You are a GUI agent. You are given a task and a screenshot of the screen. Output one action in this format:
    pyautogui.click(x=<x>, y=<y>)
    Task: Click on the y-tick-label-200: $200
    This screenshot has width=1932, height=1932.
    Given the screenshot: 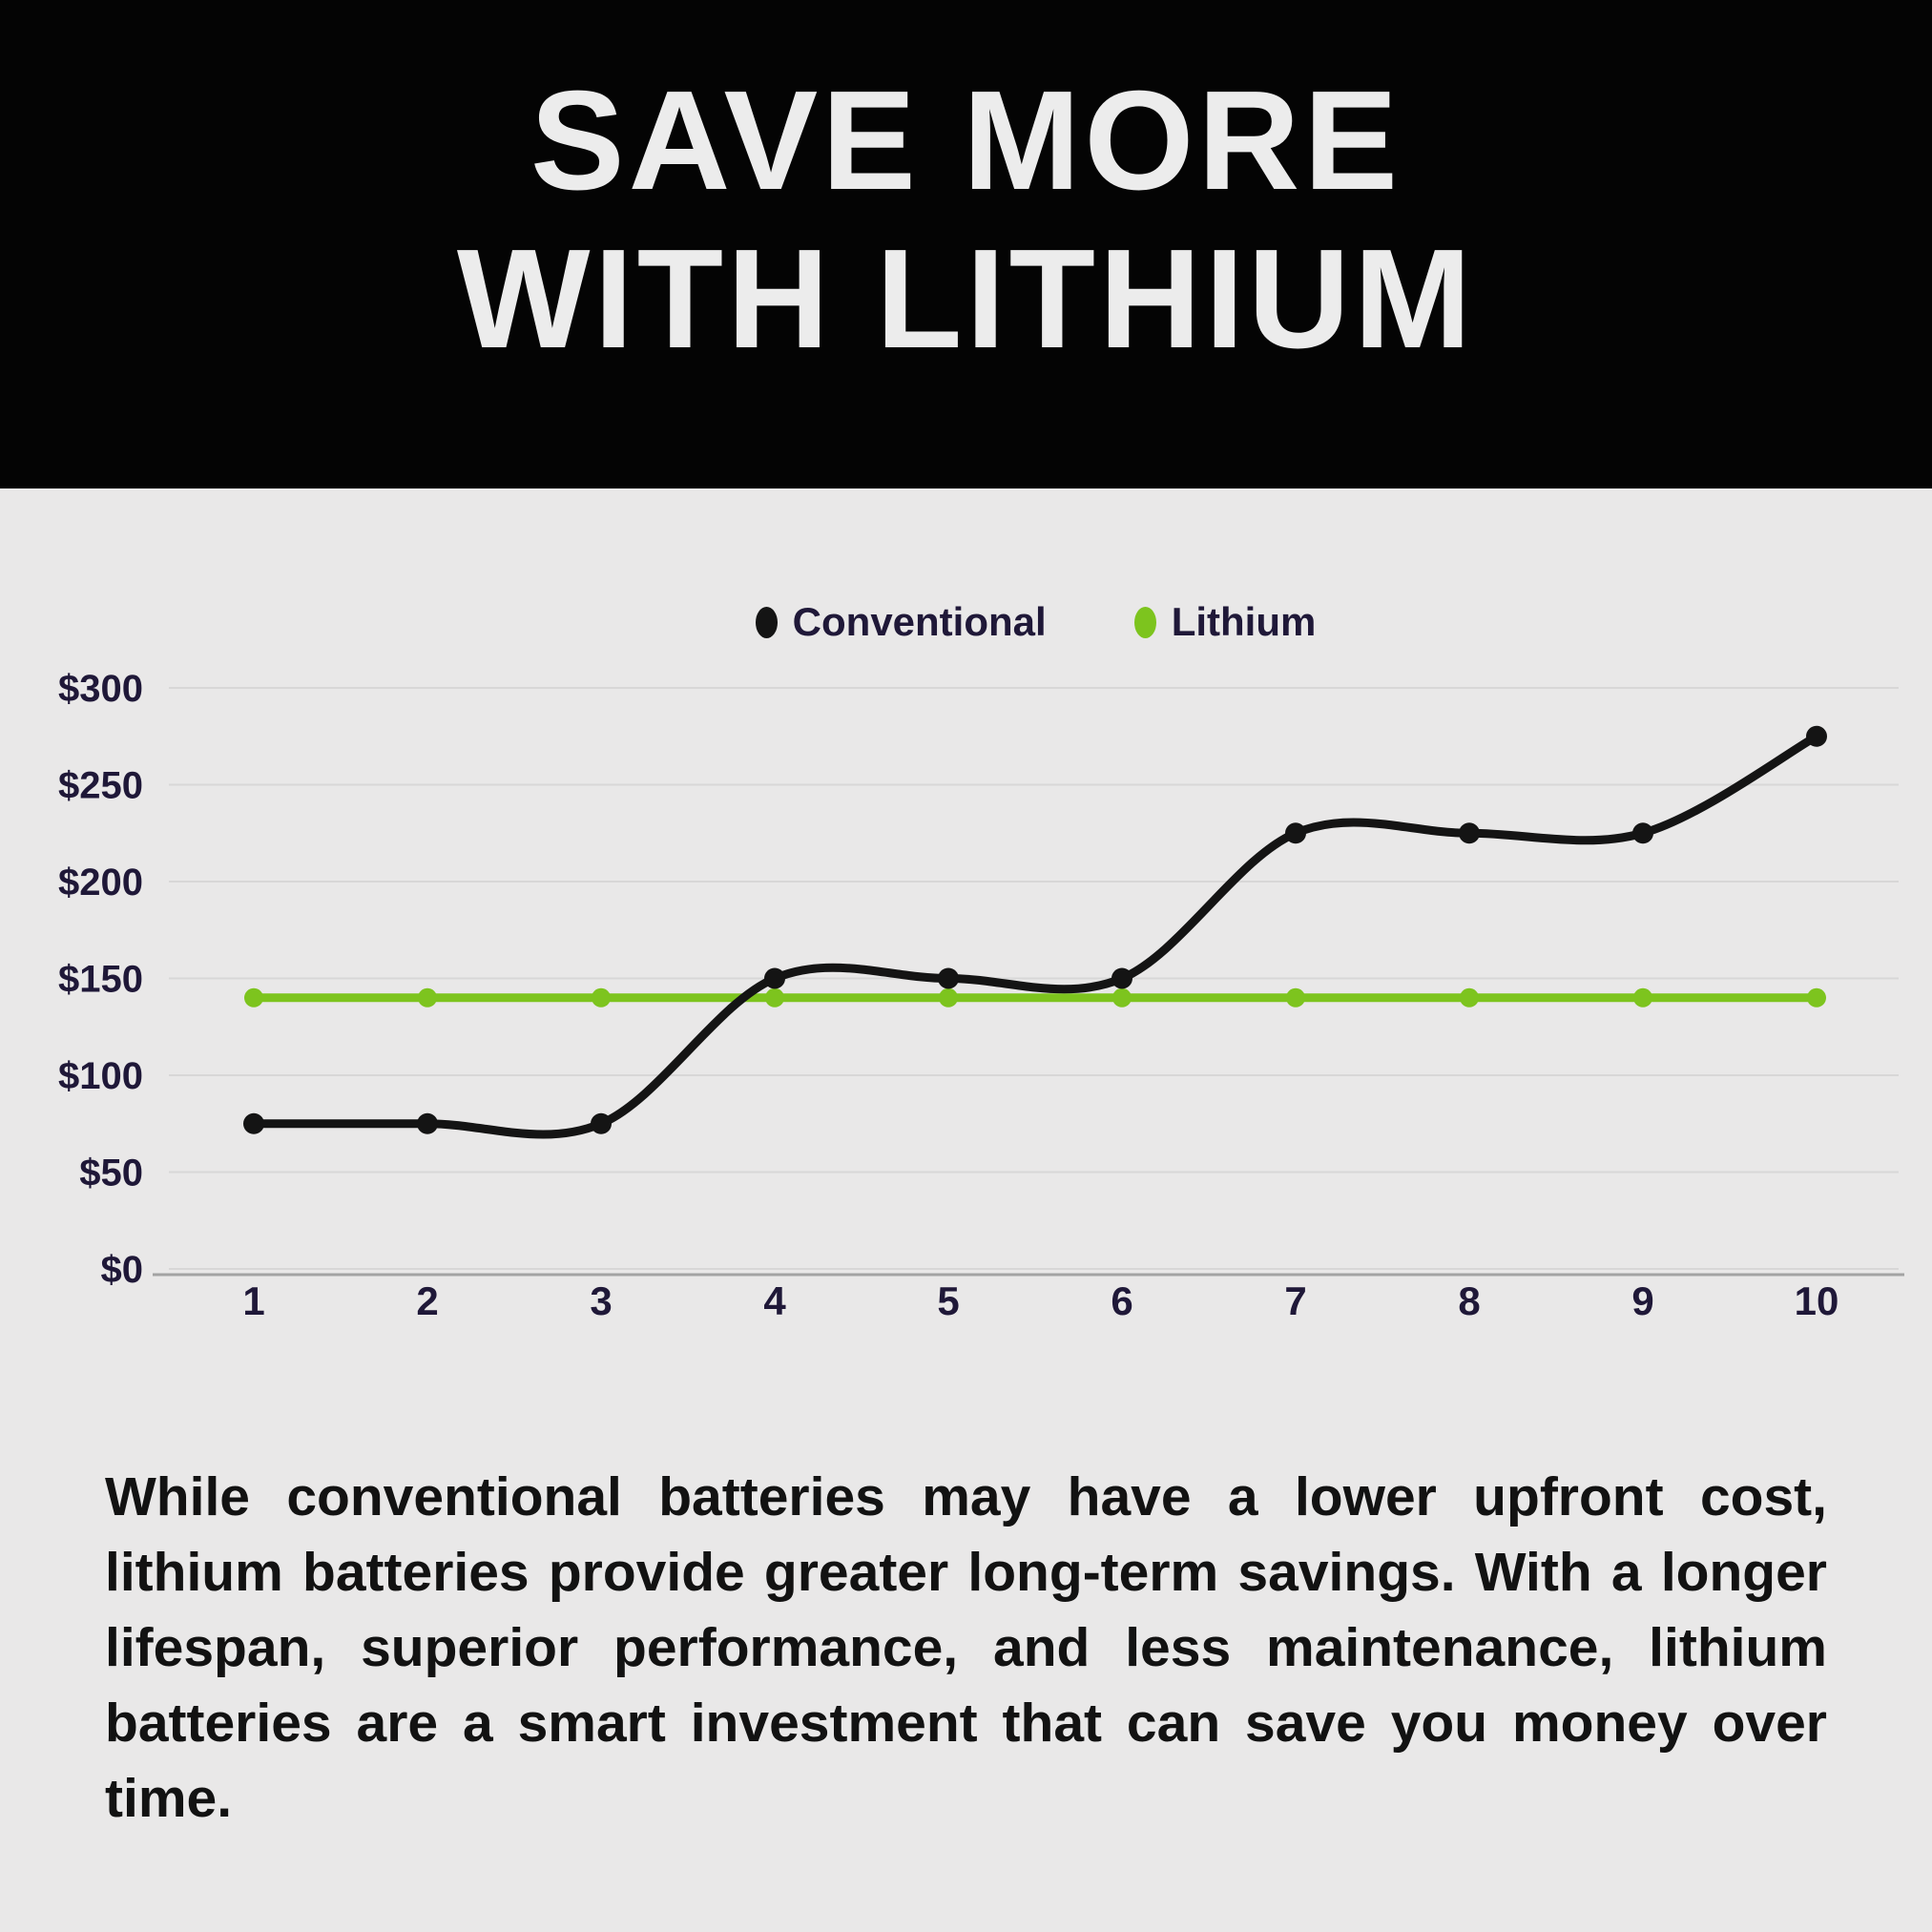 What is the action you would take?
    pyautogui.click(x=100, y=883)
    